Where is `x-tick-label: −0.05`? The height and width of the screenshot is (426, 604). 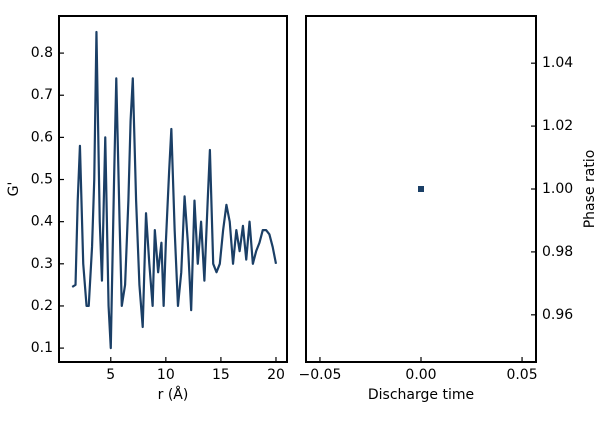 x-tick-label: −0.05 is located at coordinates (319, 375).